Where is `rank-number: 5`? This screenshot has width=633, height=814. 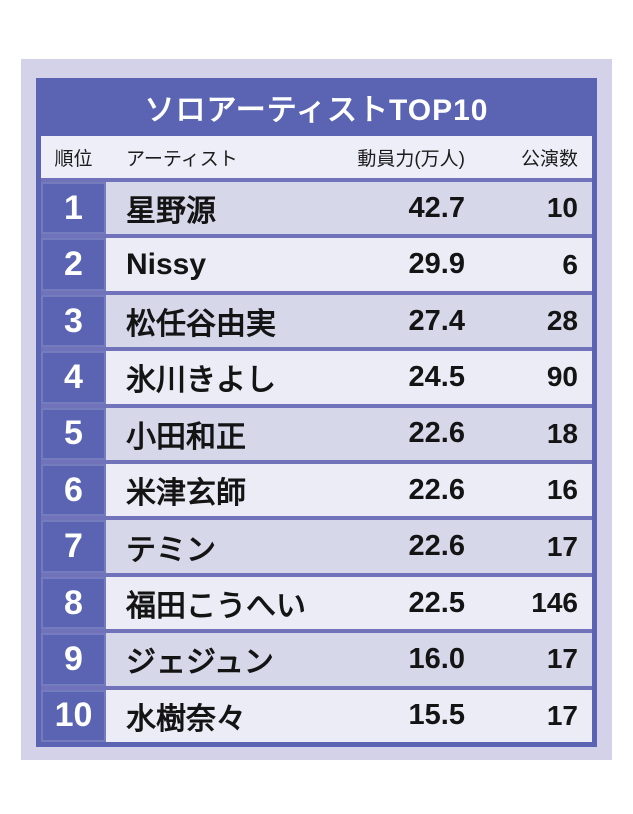 rank-number: 5 is located at coordinates (73, 433).